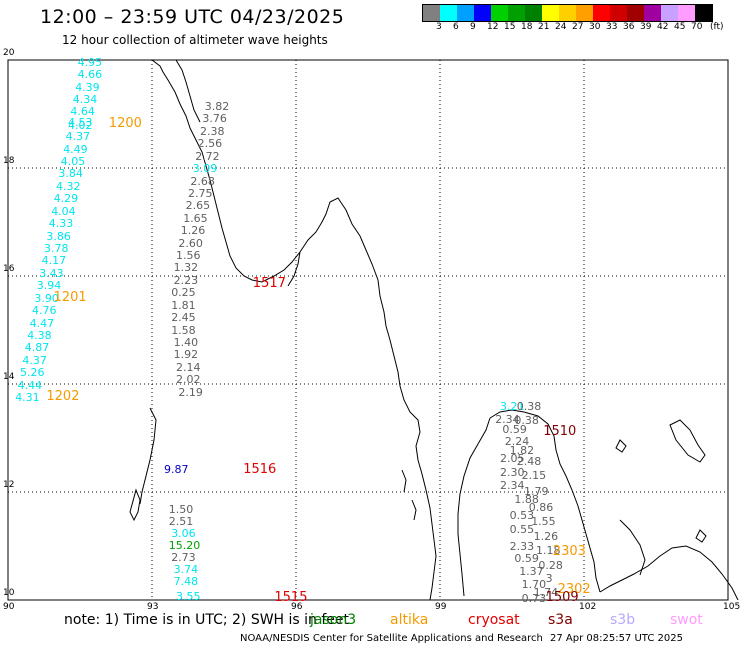  What do you see at coordinates (441, 607) in the screenshot?
I see `longitude-label: 99` at bounding box center [441, 607].